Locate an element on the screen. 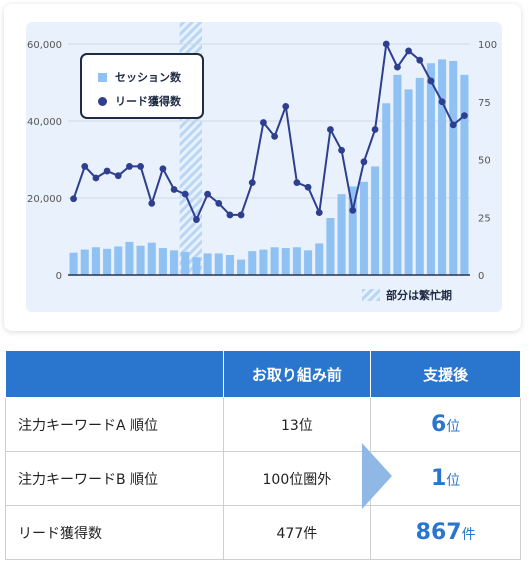 Image resolution: width=529 pixels, height=563 pixels. table-row: 注力キーワードB 順位 100位圏外 1位 is located at coordinates (263, 478).